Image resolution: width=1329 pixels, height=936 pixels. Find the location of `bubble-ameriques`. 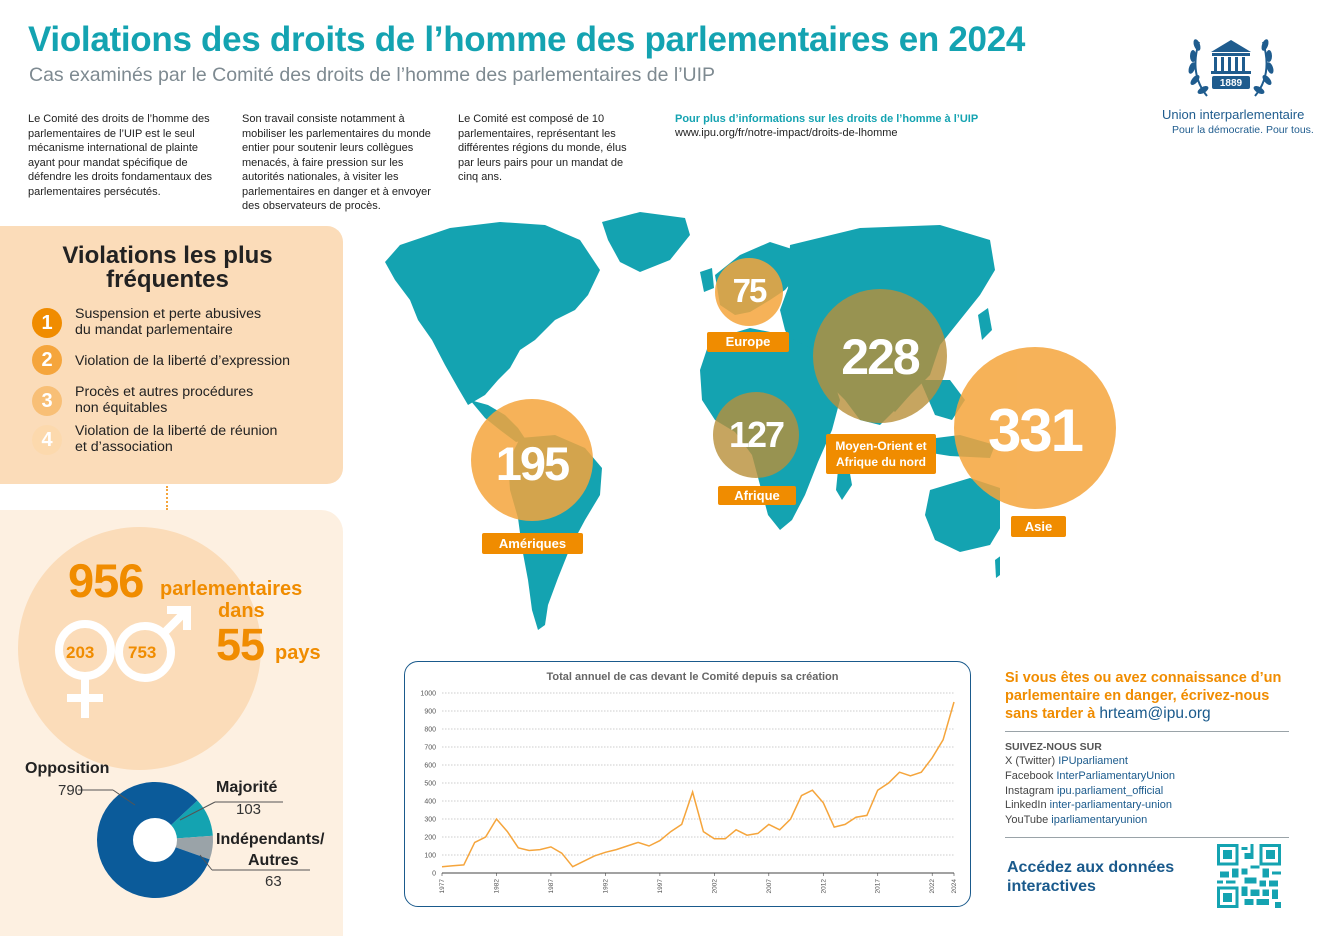

bubble-ameriques is located at coordinates (532, 460).